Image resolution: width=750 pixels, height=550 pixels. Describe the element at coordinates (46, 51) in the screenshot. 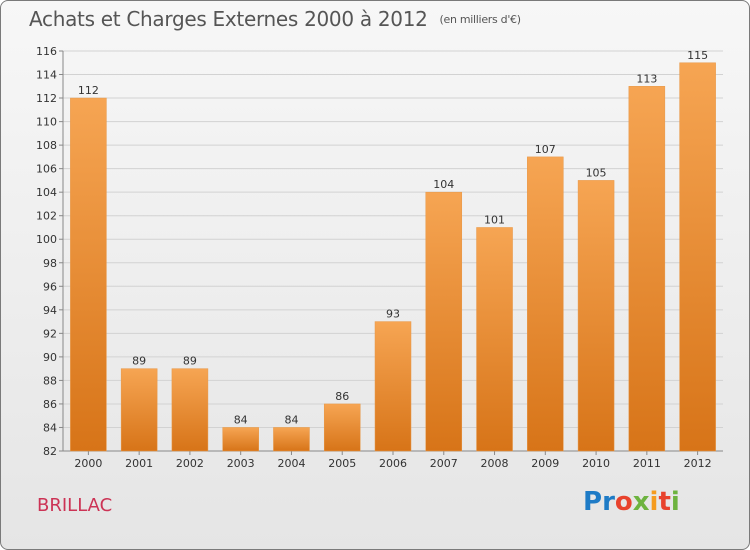

I see `y-tick-label: 116` at that location.